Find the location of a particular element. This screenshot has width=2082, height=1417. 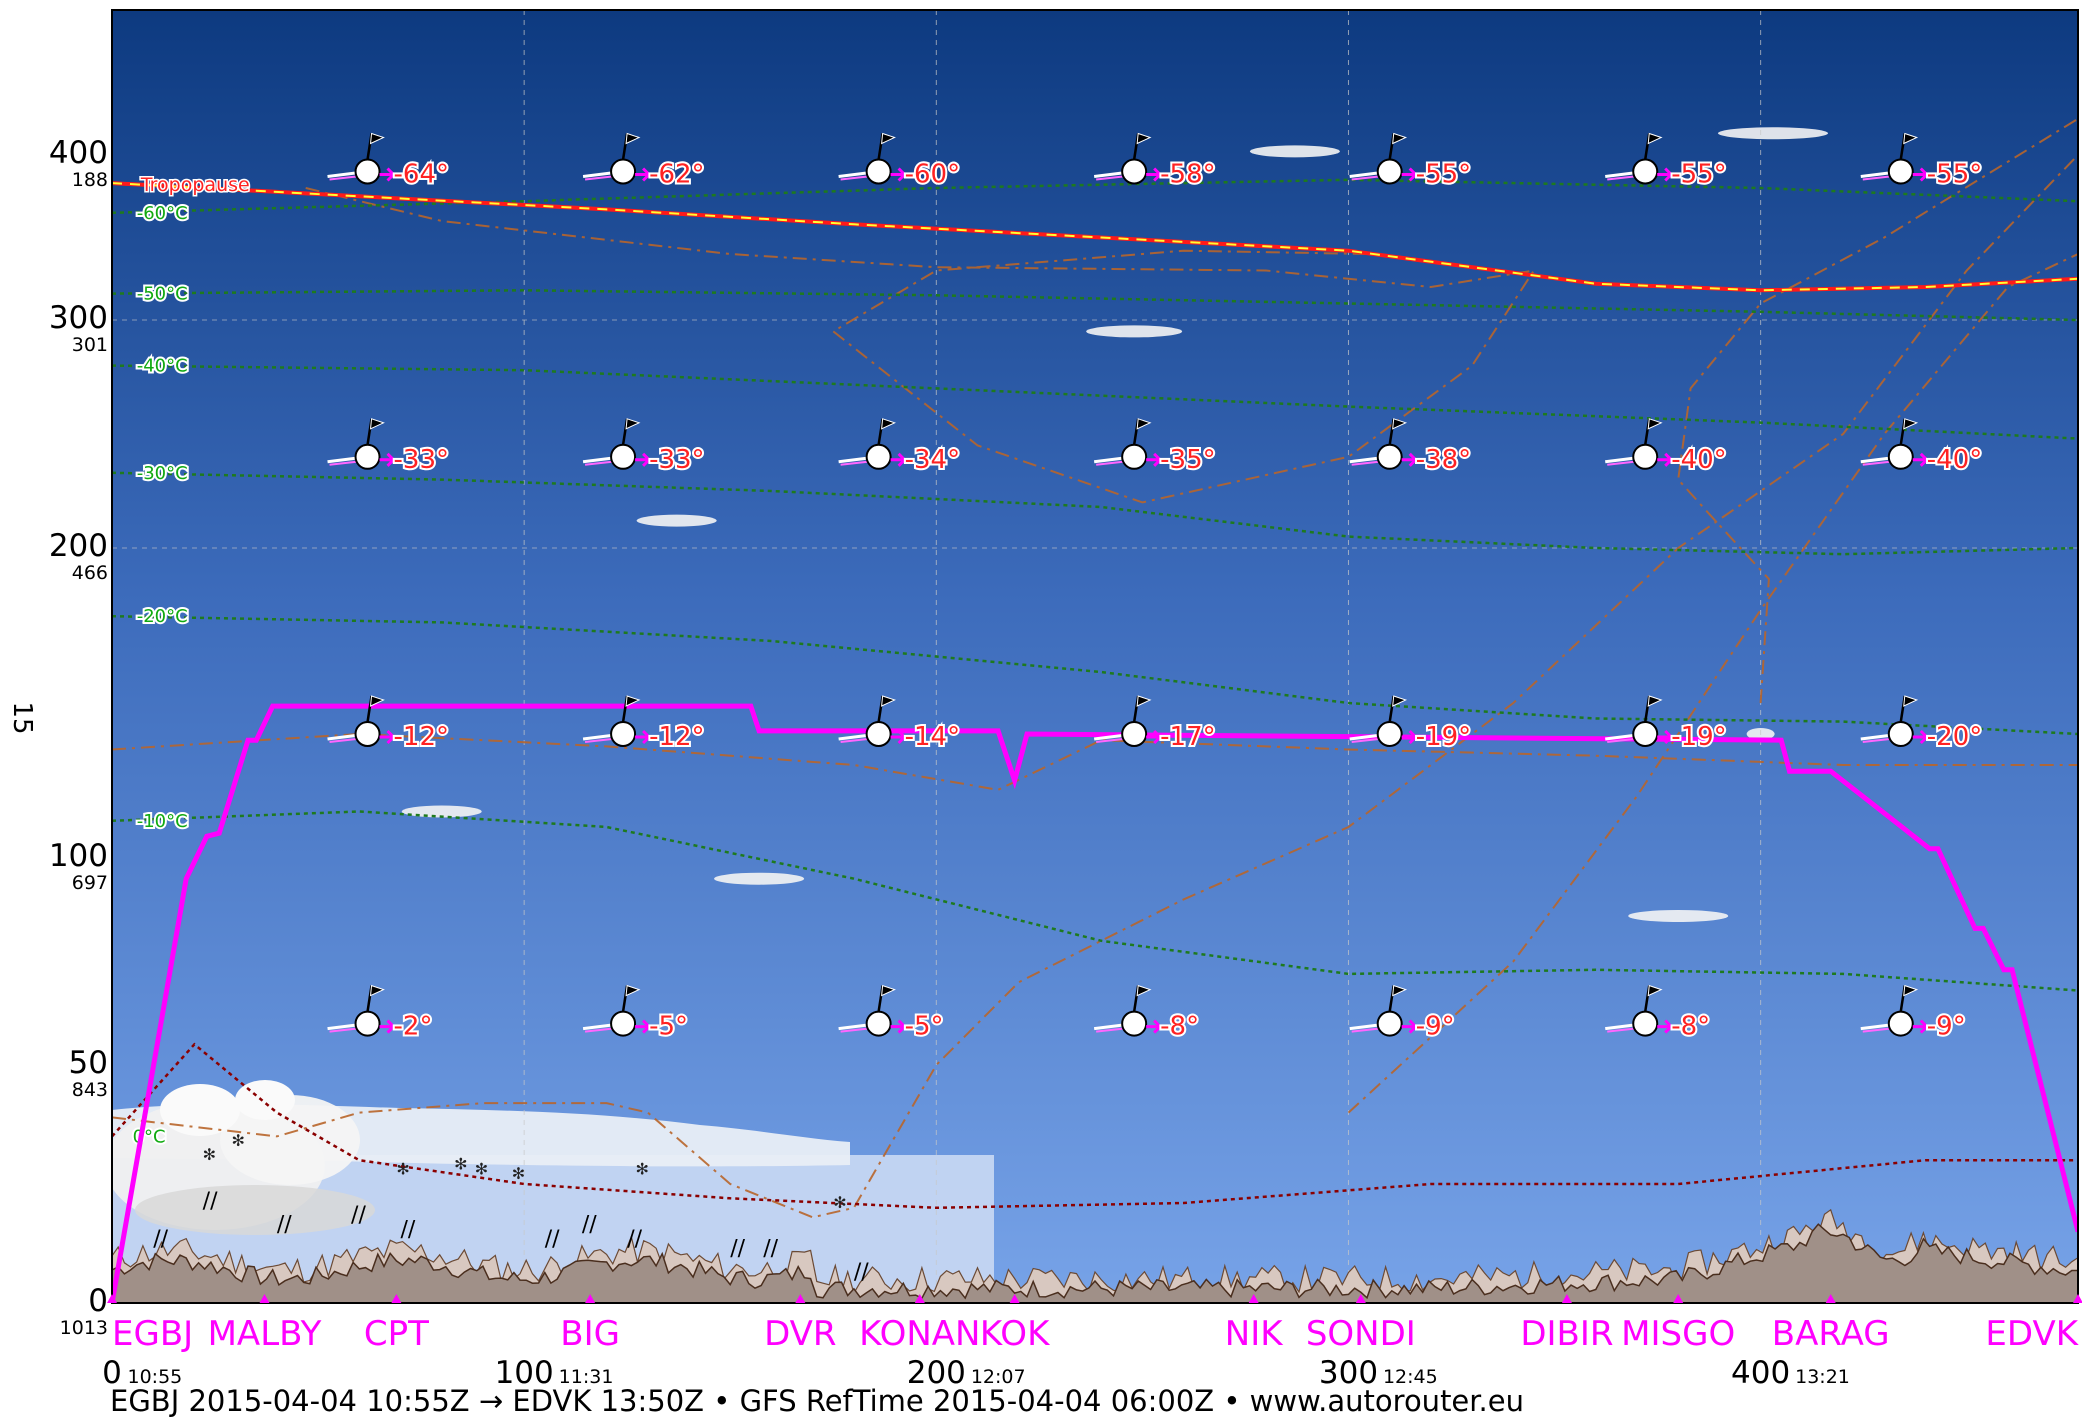

wind-station: -40° is located at coordinates (1922, 447).